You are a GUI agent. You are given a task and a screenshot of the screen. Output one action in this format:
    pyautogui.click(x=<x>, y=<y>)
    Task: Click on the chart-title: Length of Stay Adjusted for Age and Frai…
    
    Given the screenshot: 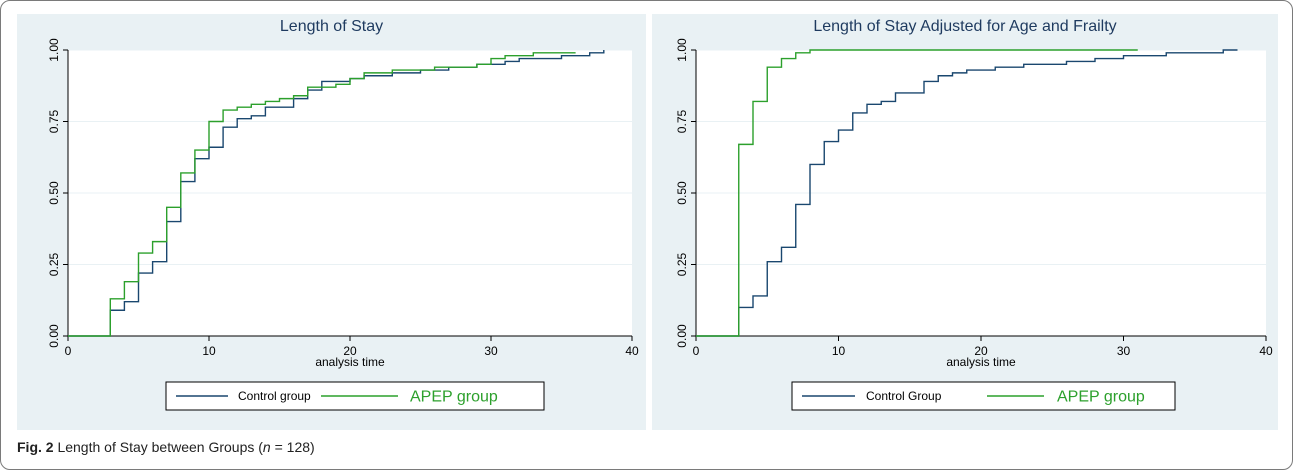 What is the action you would take?
    pyautogui.click(x=964, y=26)
    